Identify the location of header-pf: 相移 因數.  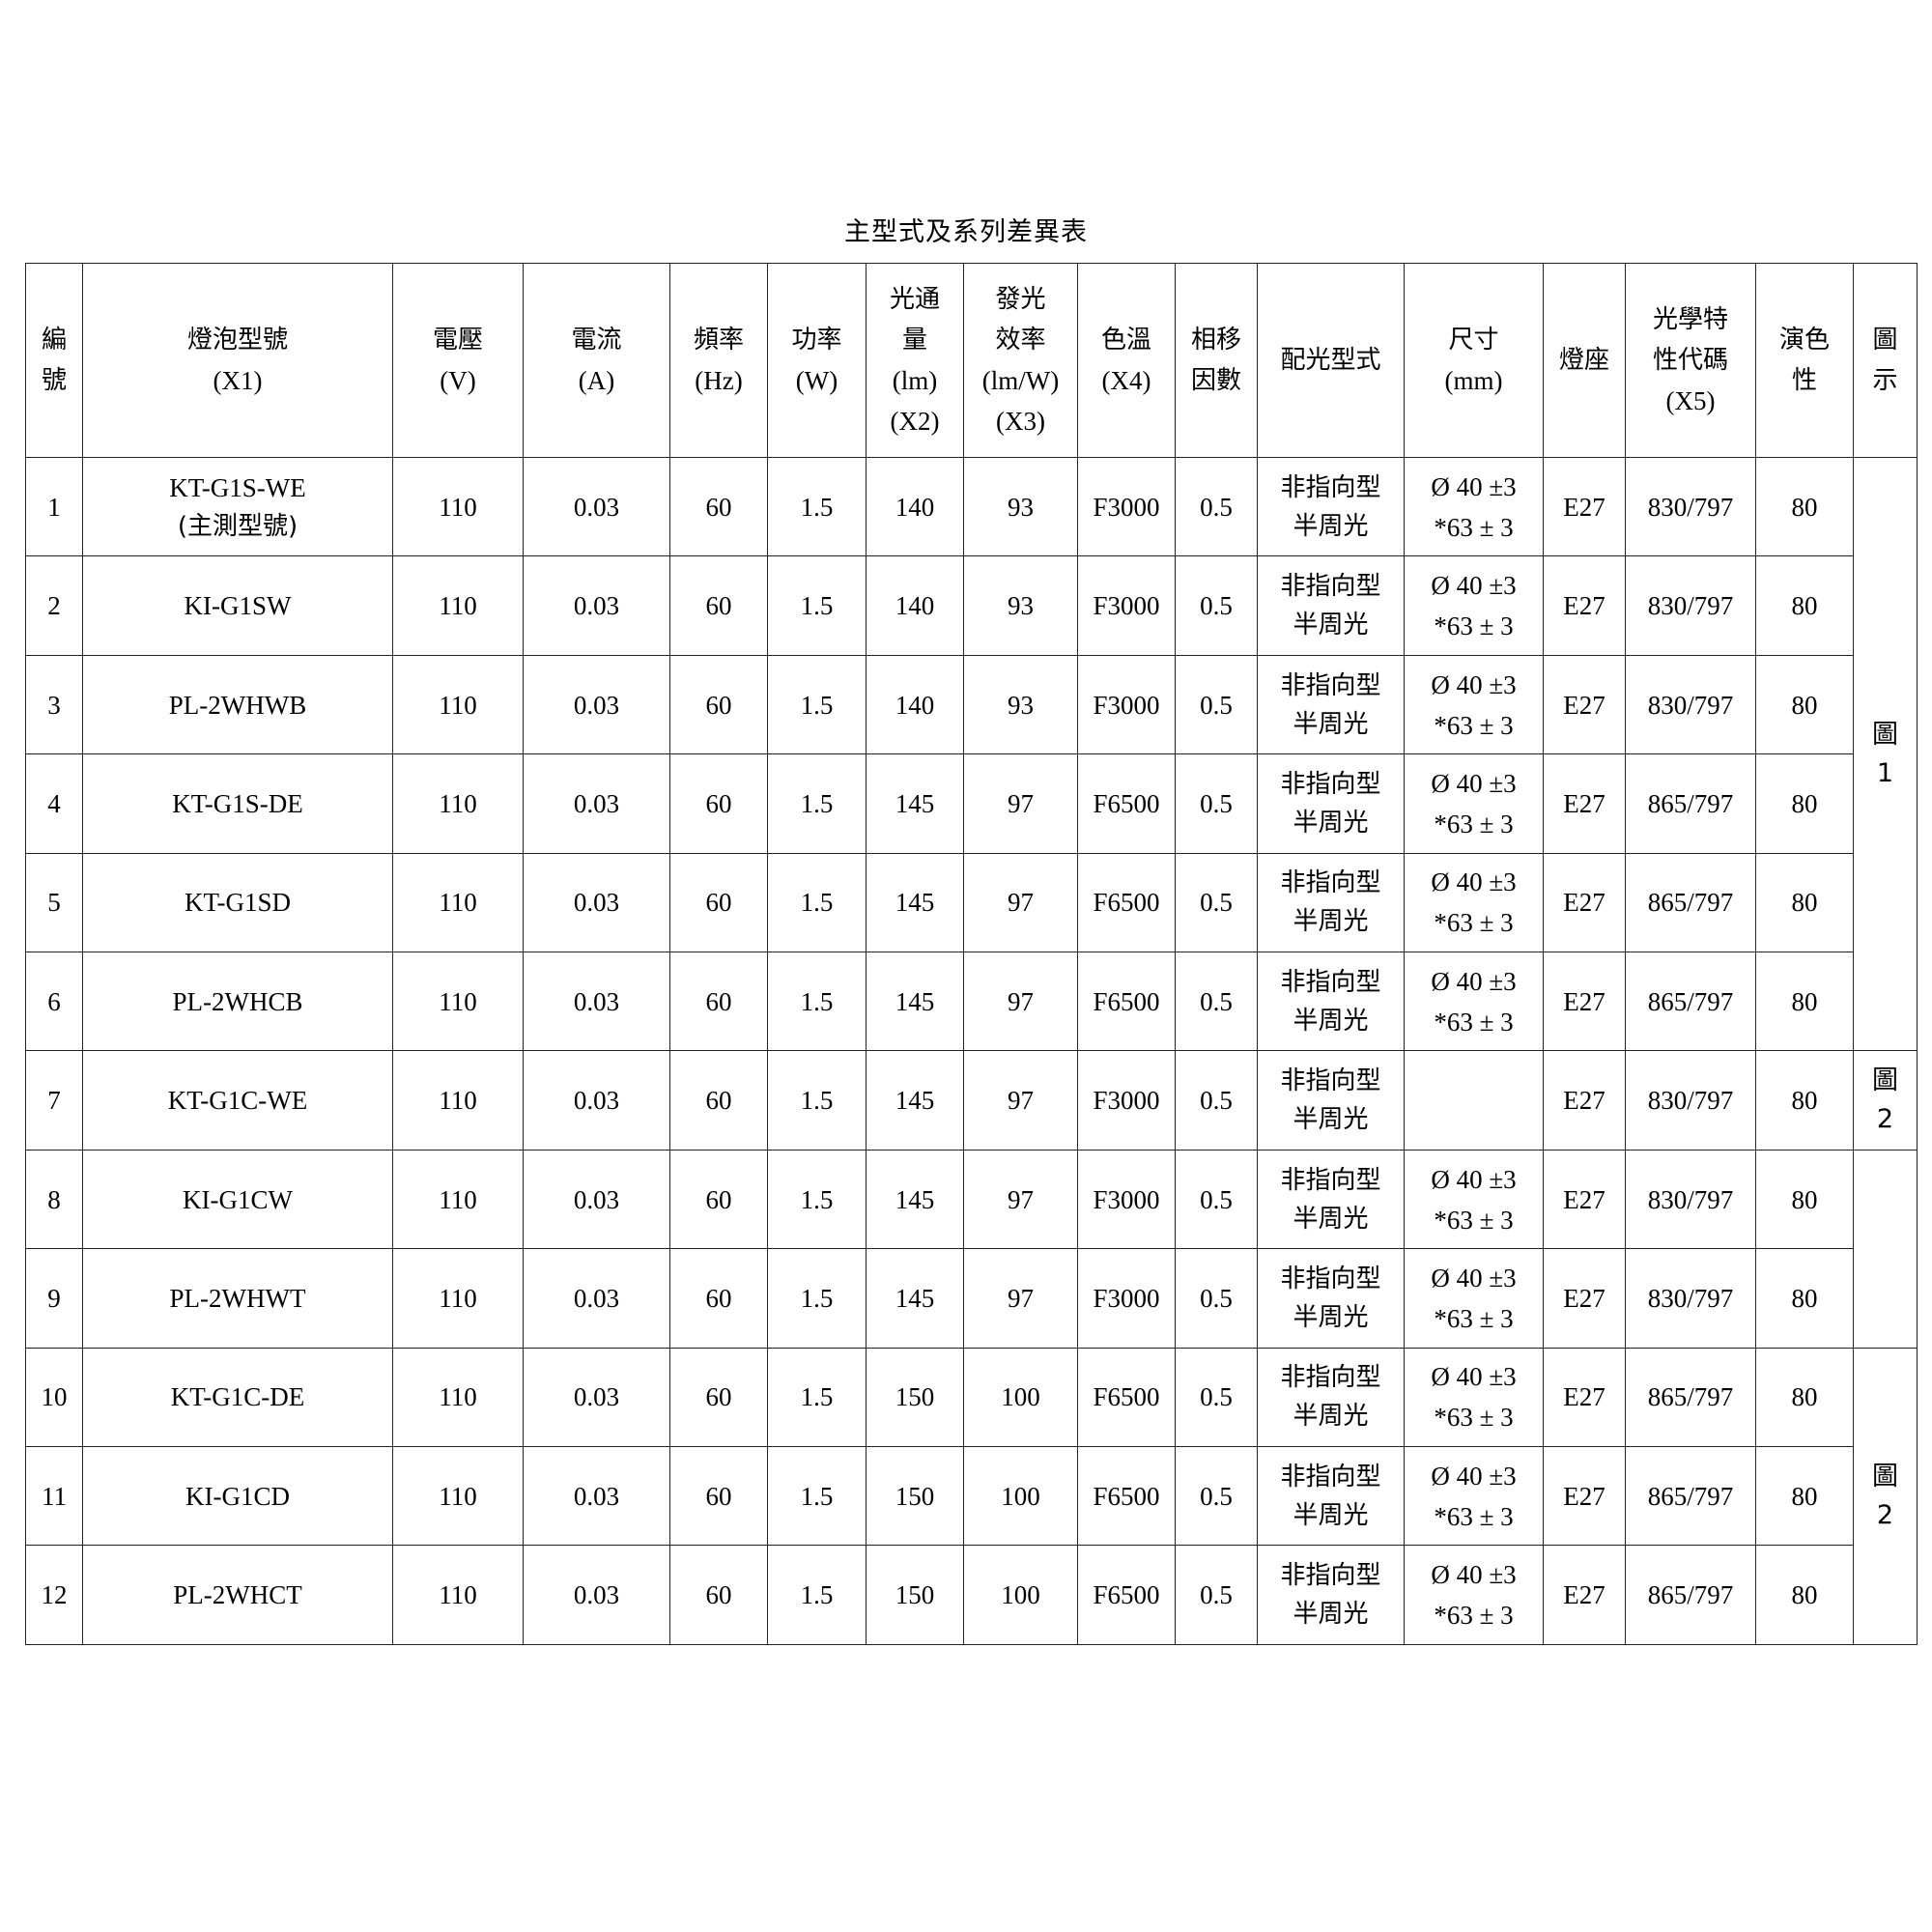
(1216, 360).